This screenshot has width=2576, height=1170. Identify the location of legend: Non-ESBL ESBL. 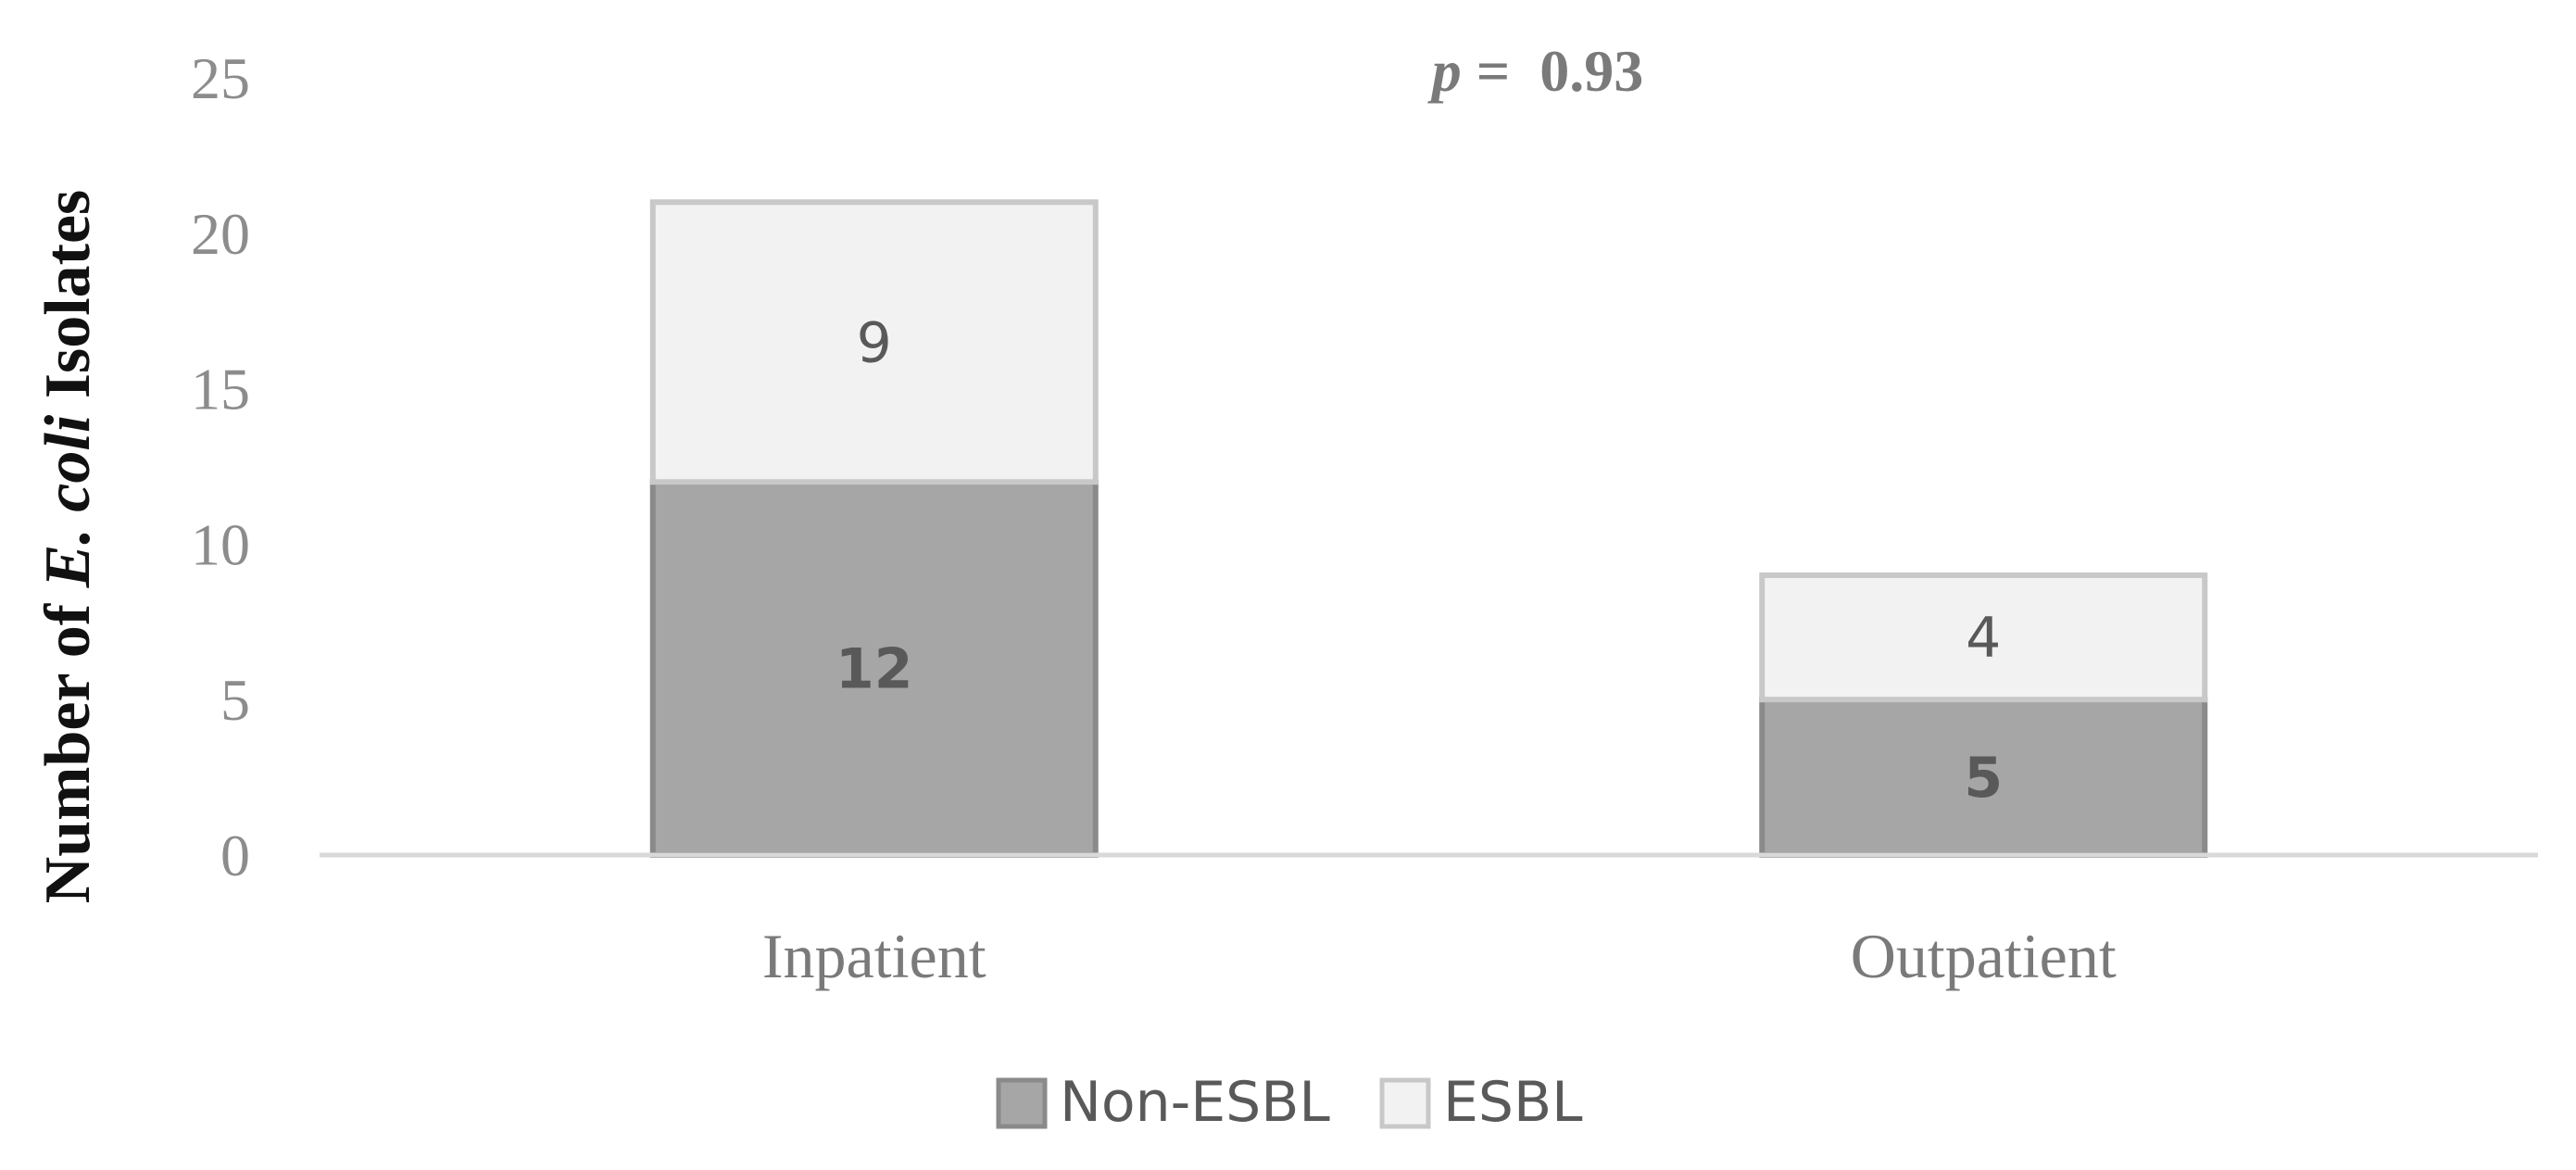
(1289, 1102).